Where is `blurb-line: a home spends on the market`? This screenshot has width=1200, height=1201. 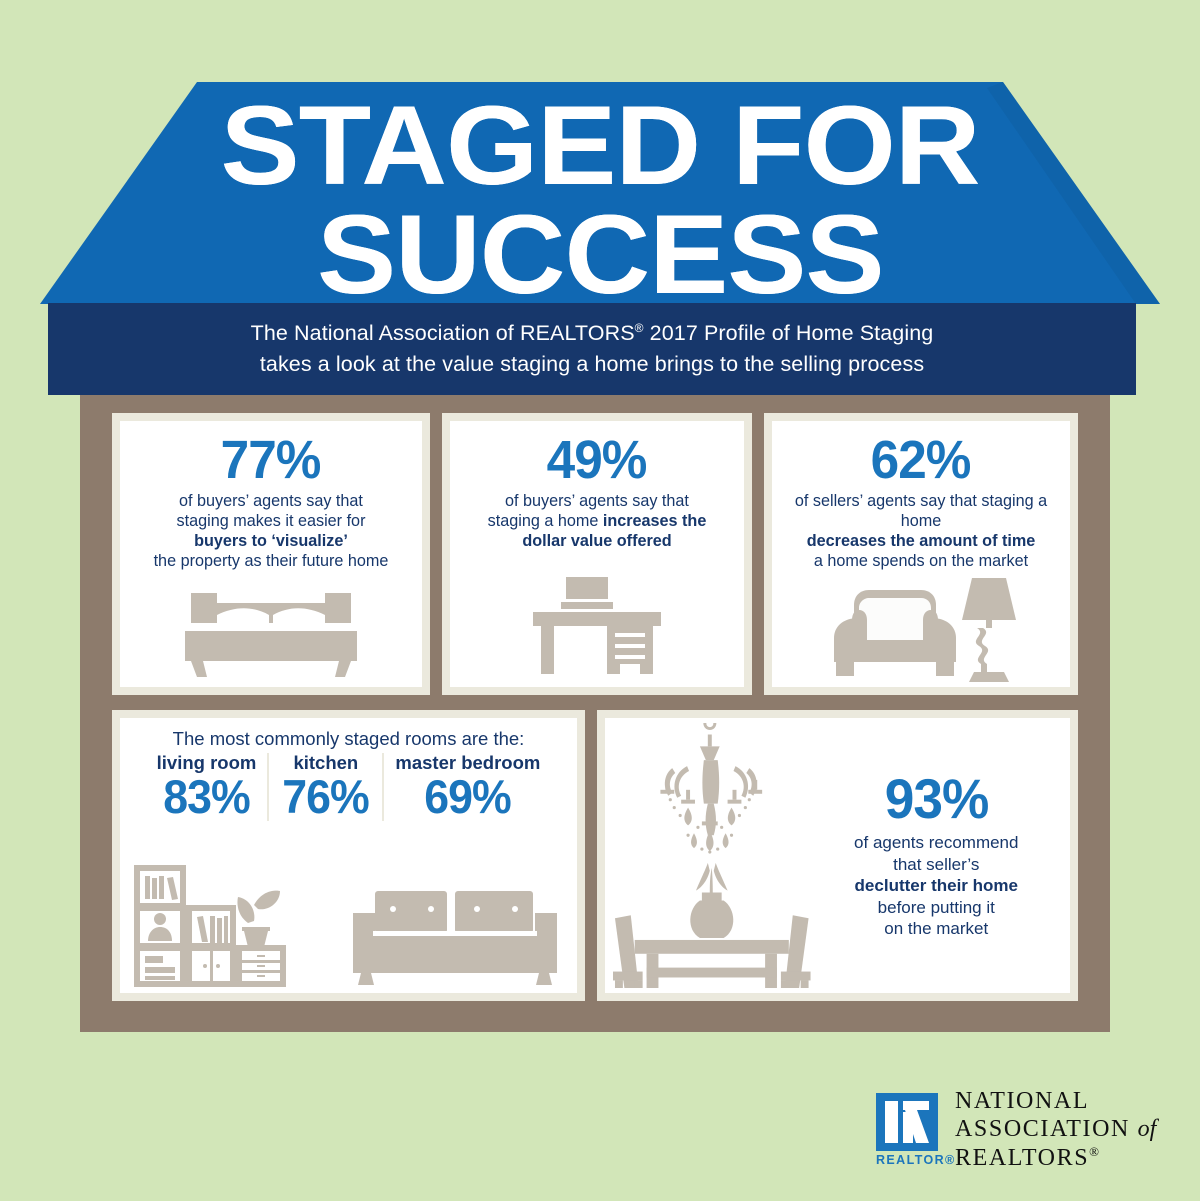 blurb-line: a home spends on the market is located at coordinates (921, 560).